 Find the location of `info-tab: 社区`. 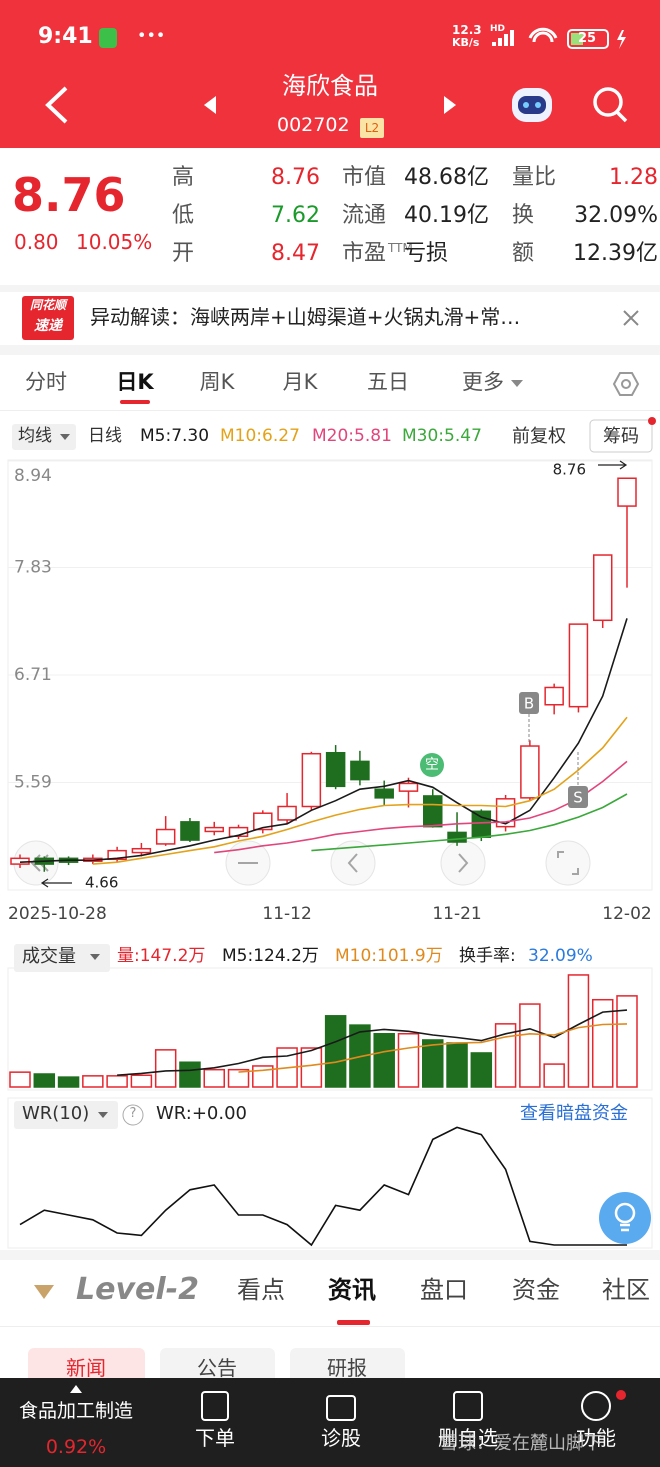

info-tab: 社区 is located at coordinates (626, 1290).